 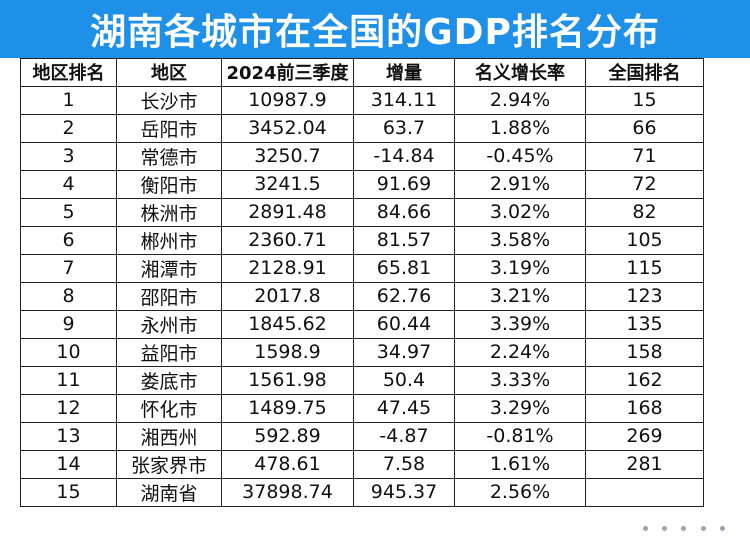 I want to click on table-row: 8 邵阳市 2017.8 62.76 3.21% 123, so click(x=362, y=296).